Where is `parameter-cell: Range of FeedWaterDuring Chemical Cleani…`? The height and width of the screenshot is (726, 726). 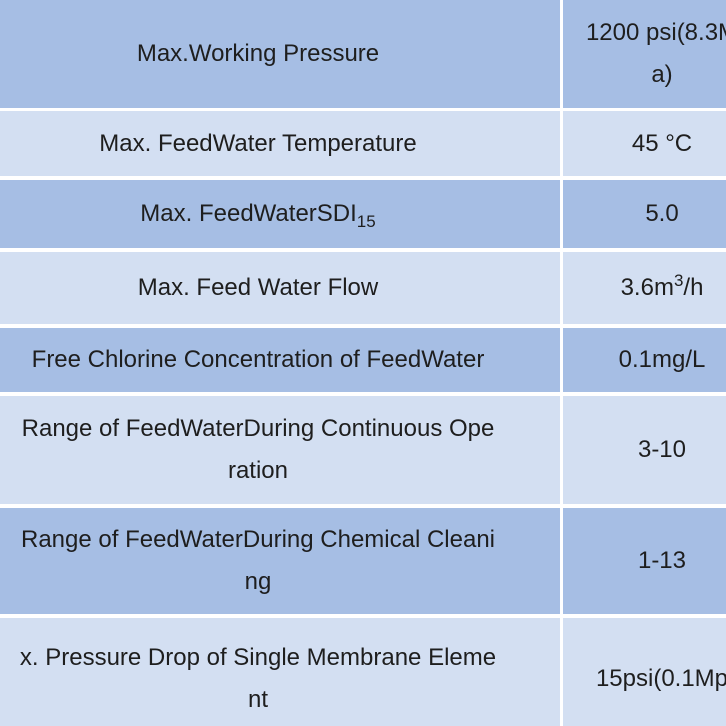 parameter-cell: Range of FeedWaterDuring Chemical Cleani… is located at coordinates (280, 561).